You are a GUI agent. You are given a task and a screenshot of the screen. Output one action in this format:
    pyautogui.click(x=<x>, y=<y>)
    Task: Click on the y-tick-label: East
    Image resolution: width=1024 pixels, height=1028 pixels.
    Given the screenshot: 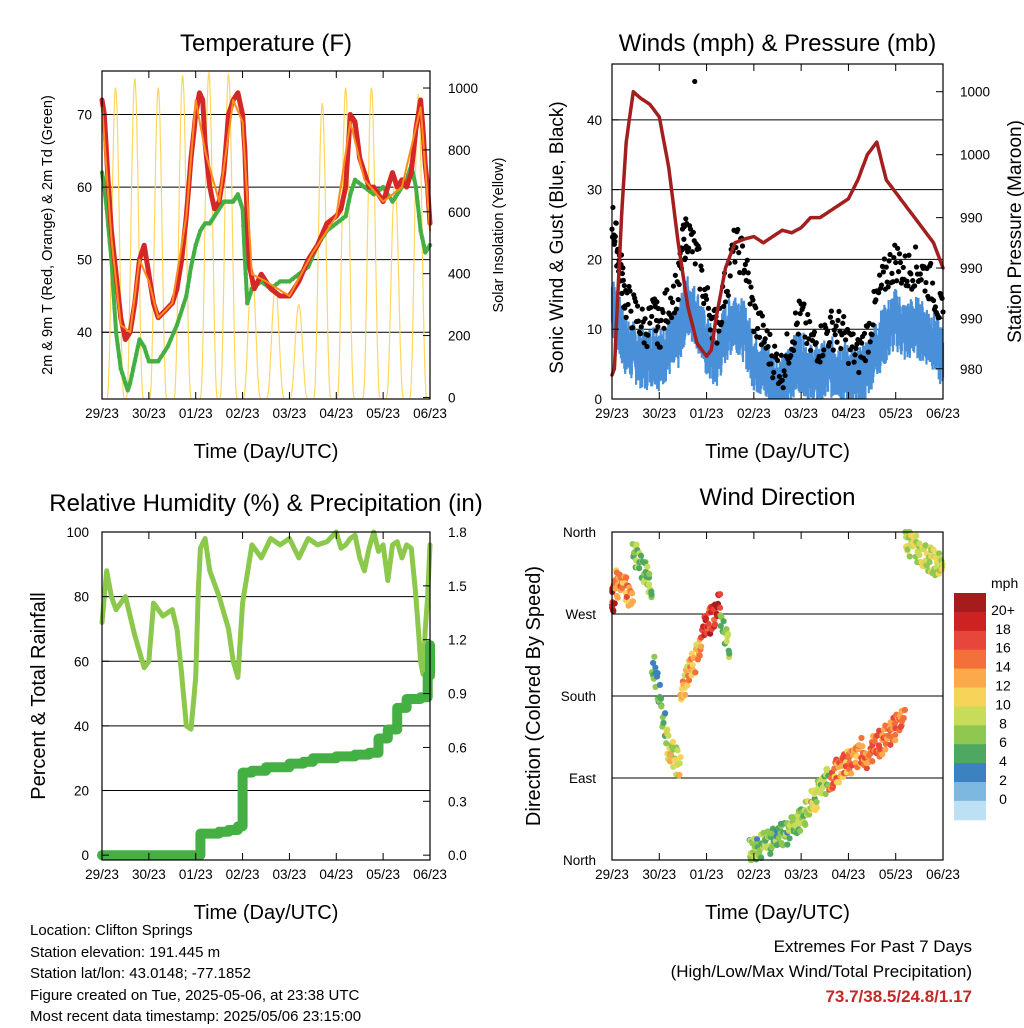 What is the action you would take?
    pyautogui.click(x=582, y=778)
    